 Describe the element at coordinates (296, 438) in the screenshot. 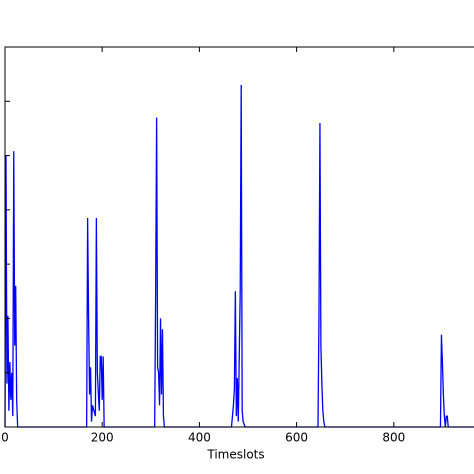

I see `x-tick-label: 600` at that location.